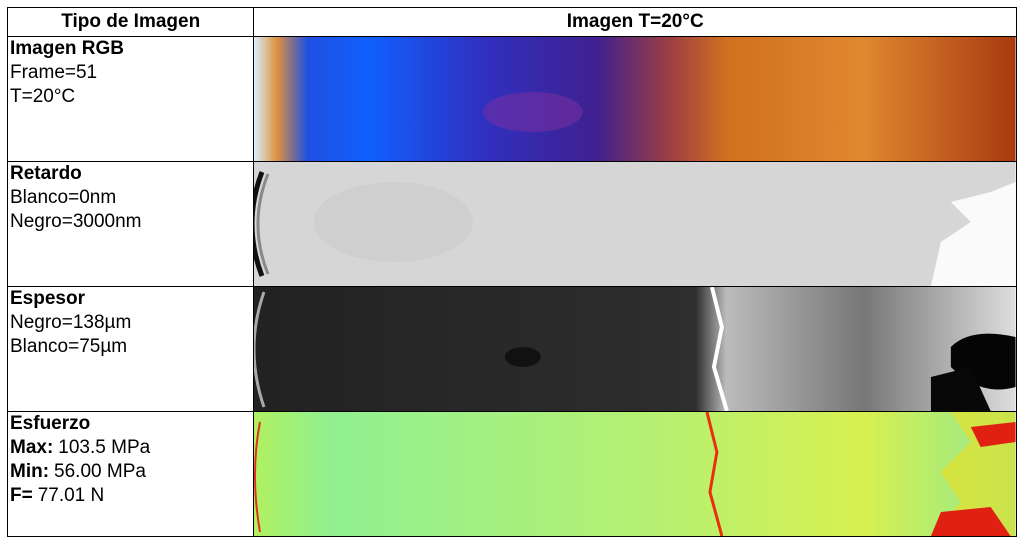 Image resolution: width=1022 pixels, height=538 pixels. I want to click on line-value: 77.01 N, so click(71, 495).